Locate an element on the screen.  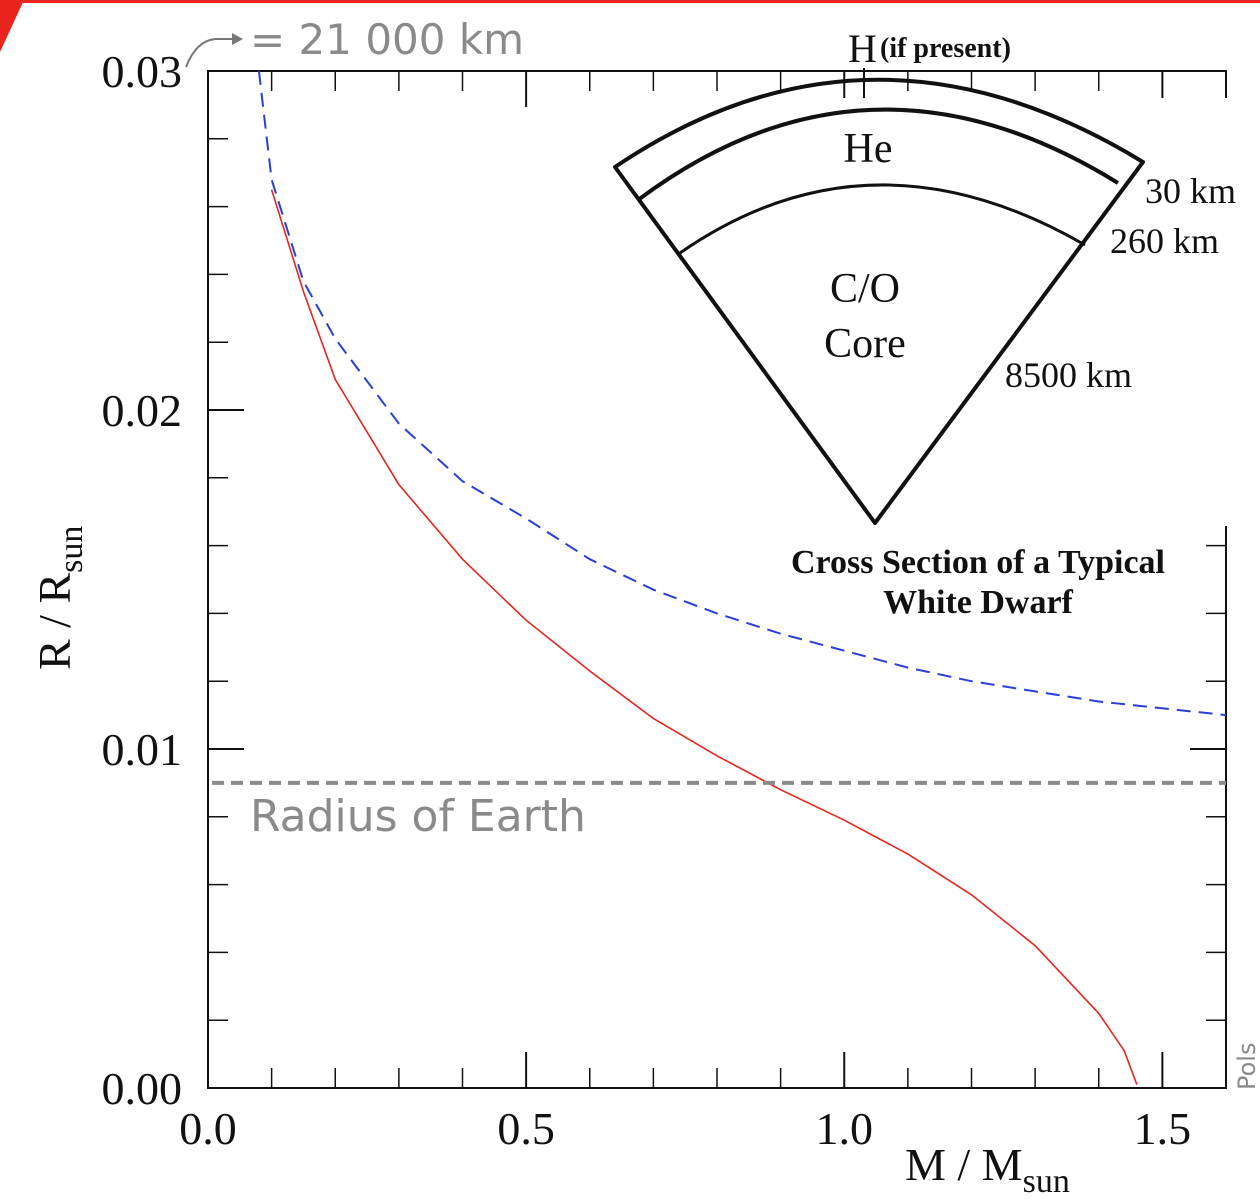
inset-label: H is located at coordinates (862, 48).